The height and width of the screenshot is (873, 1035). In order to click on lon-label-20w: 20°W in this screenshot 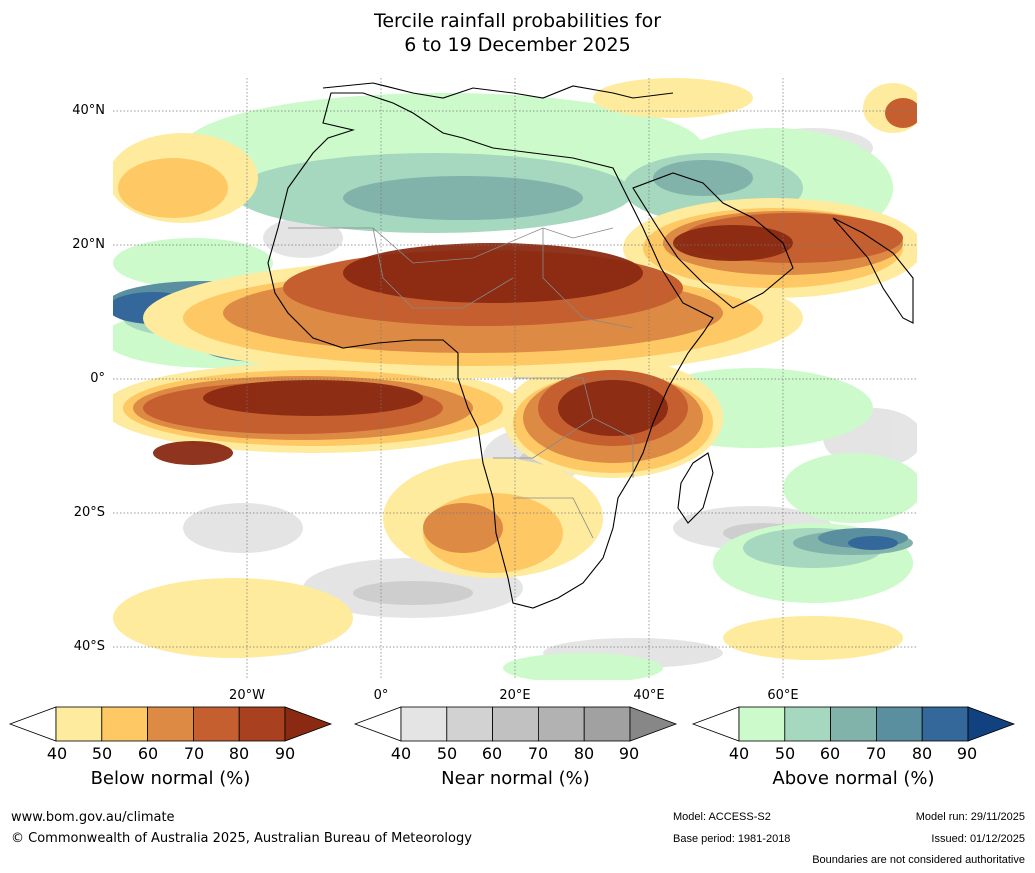, I will do `click(247, 695)`.